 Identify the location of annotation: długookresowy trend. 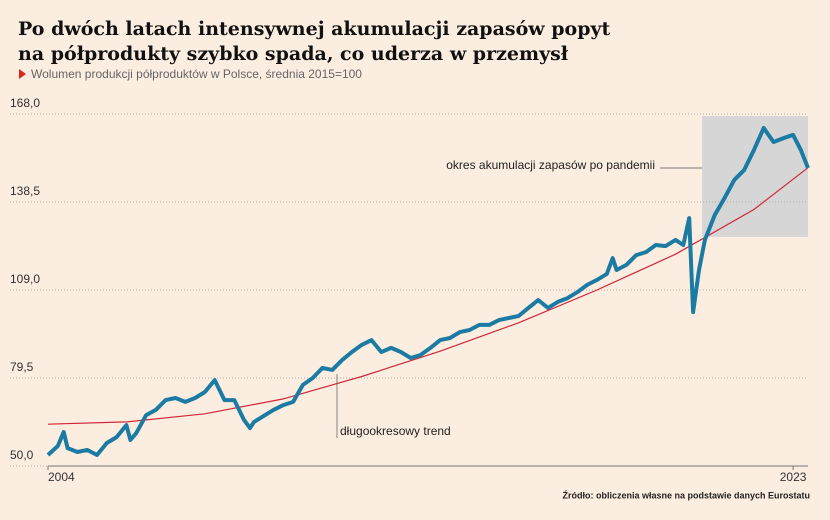
(395, 431).